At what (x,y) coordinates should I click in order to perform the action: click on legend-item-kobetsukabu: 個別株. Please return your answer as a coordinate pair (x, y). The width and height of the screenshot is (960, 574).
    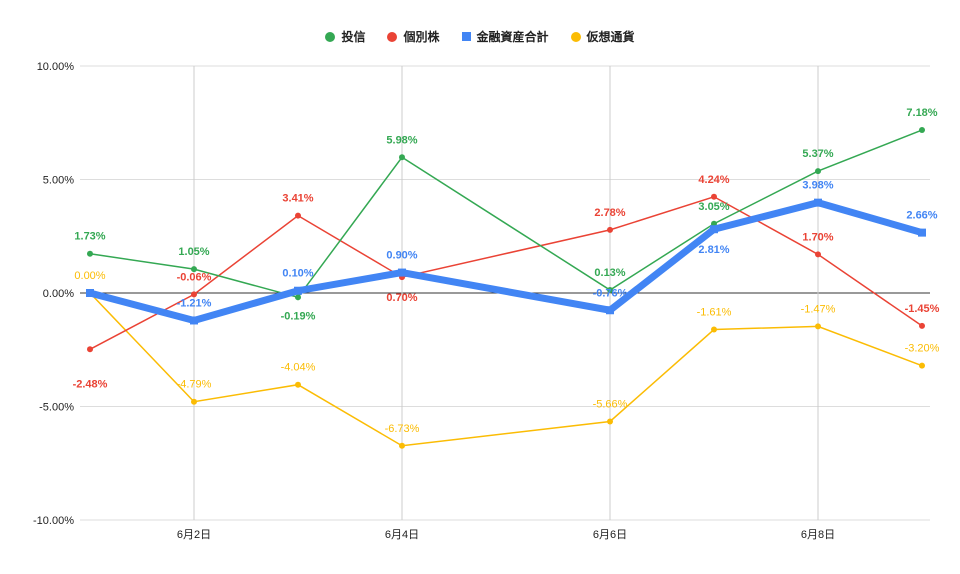
    Looking at the image, I should click on (413, 36).